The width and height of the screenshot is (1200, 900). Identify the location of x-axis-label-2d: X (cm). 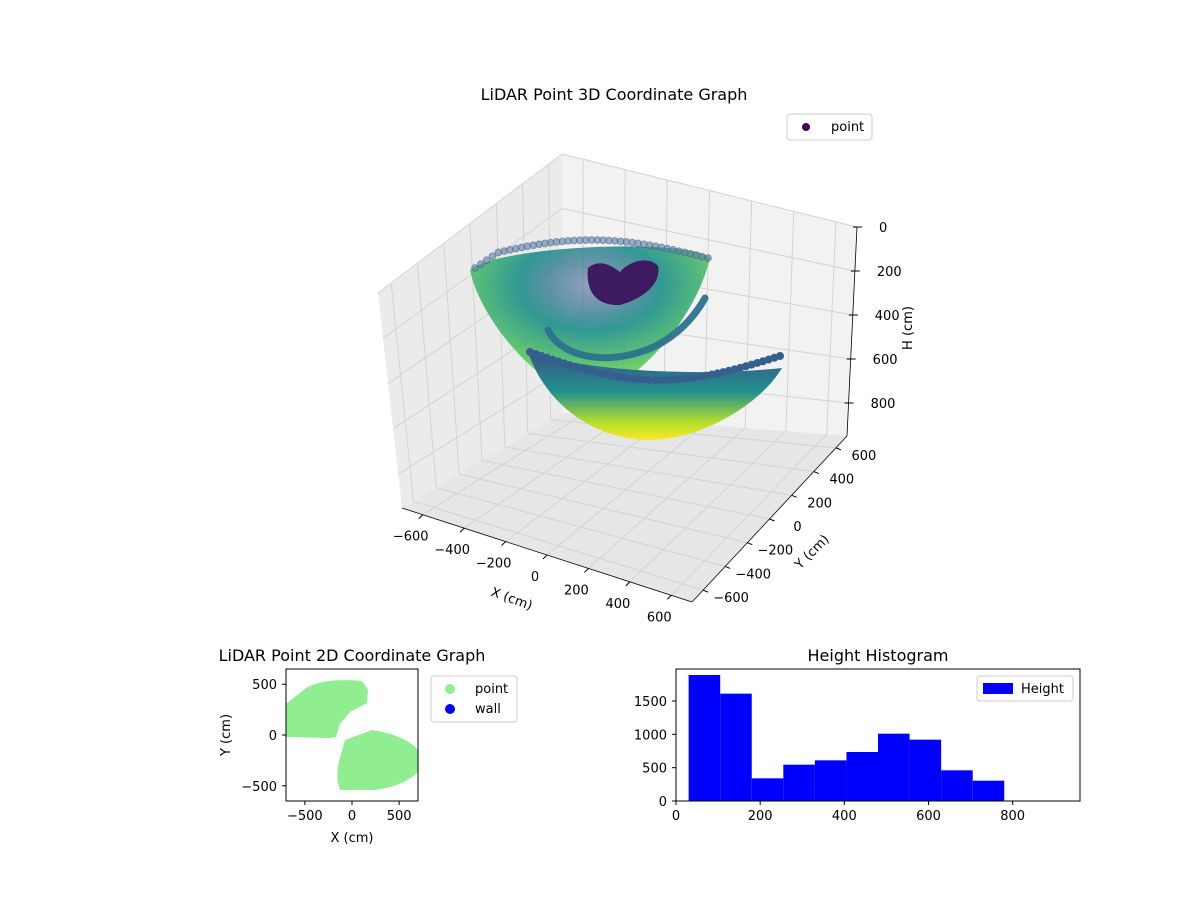
(352, 838).